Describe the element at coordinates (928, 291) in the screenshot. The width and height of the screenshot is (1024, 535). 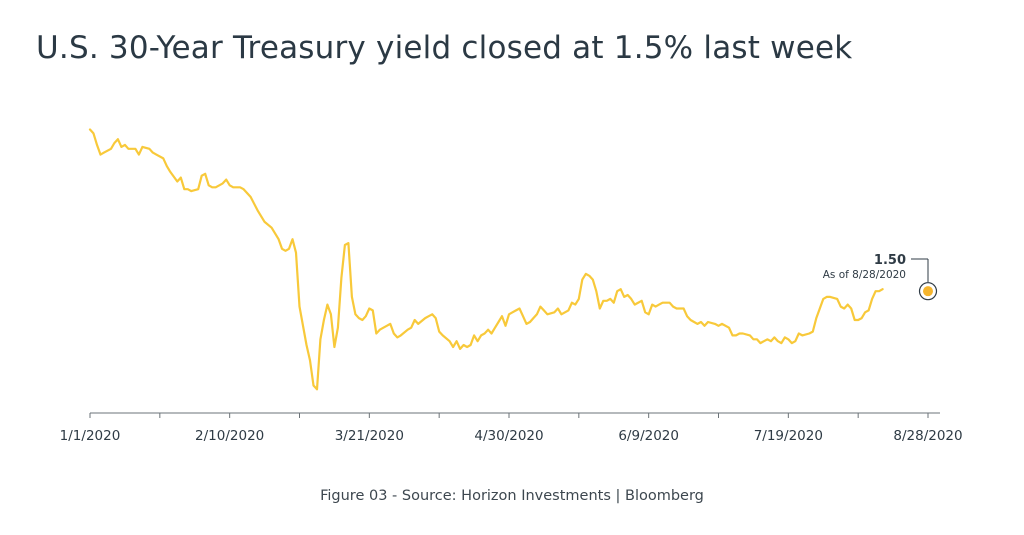
I see `callout-point` at that location.